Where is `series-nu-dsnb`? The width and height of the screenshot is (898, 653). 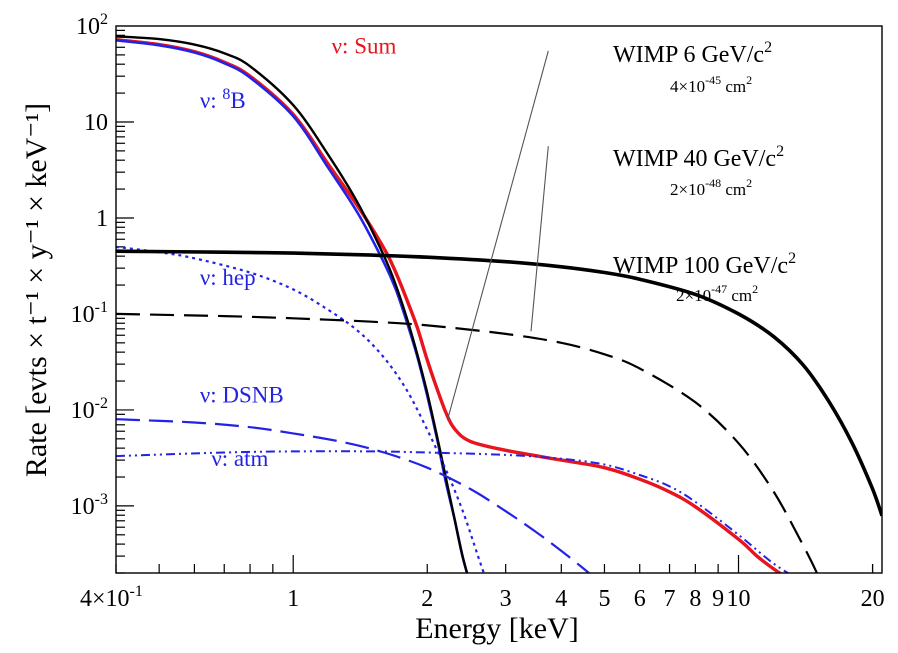
series-nu-dsnb is located at coordinates (353, 495).